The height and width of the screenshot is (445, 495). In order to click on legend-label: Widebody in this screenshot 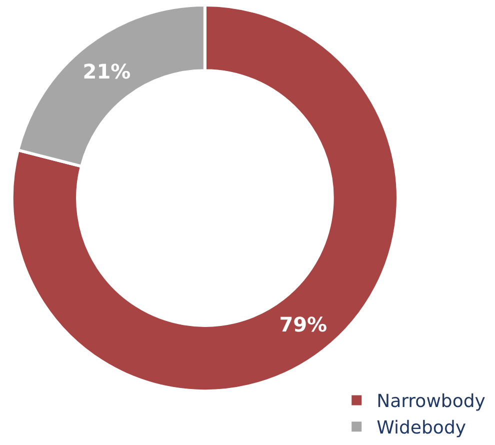, I will do `click(421, 428)`.